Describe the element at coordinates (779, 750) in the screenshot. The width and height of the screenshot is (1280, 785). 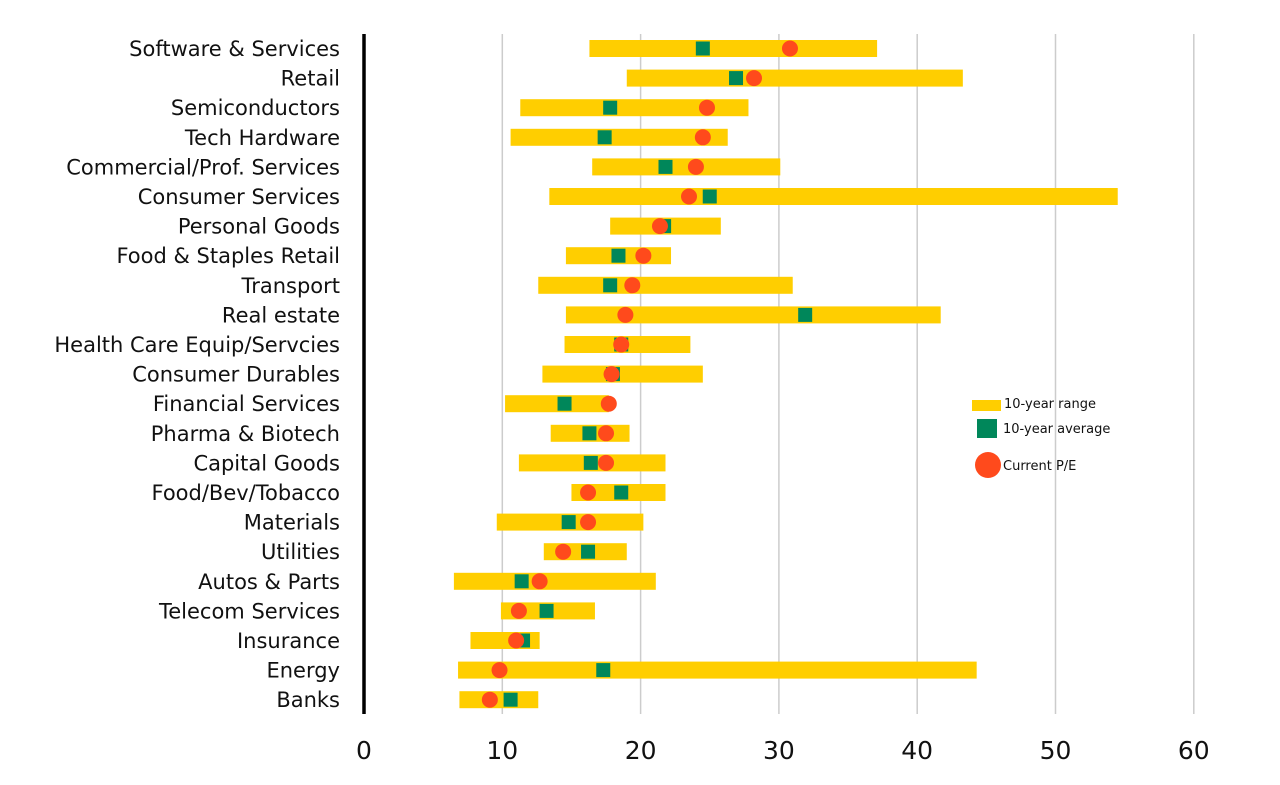
I see `x-tick-label: 30` at that location.